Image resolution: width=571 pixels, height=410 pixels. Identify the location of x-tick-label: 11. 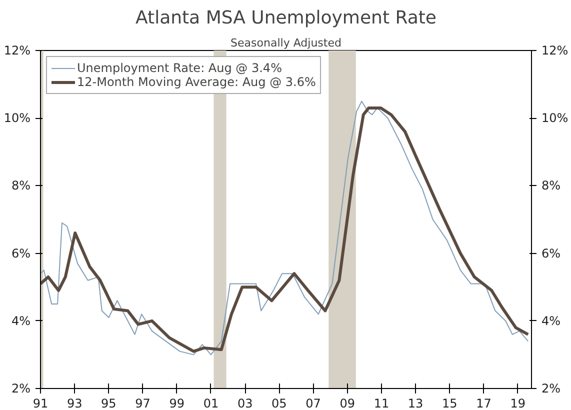
(382, 403).